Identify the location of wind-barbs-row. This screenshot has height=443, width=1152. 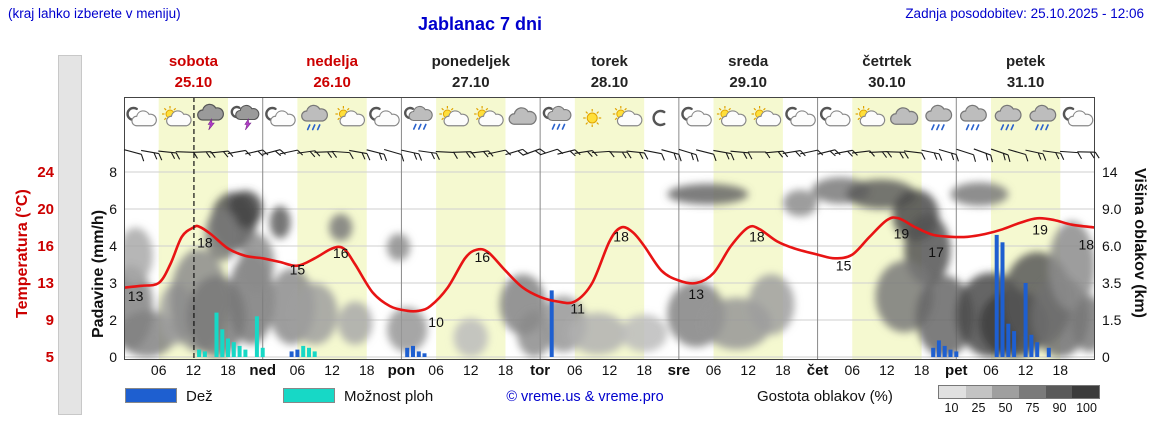
(611, 155).